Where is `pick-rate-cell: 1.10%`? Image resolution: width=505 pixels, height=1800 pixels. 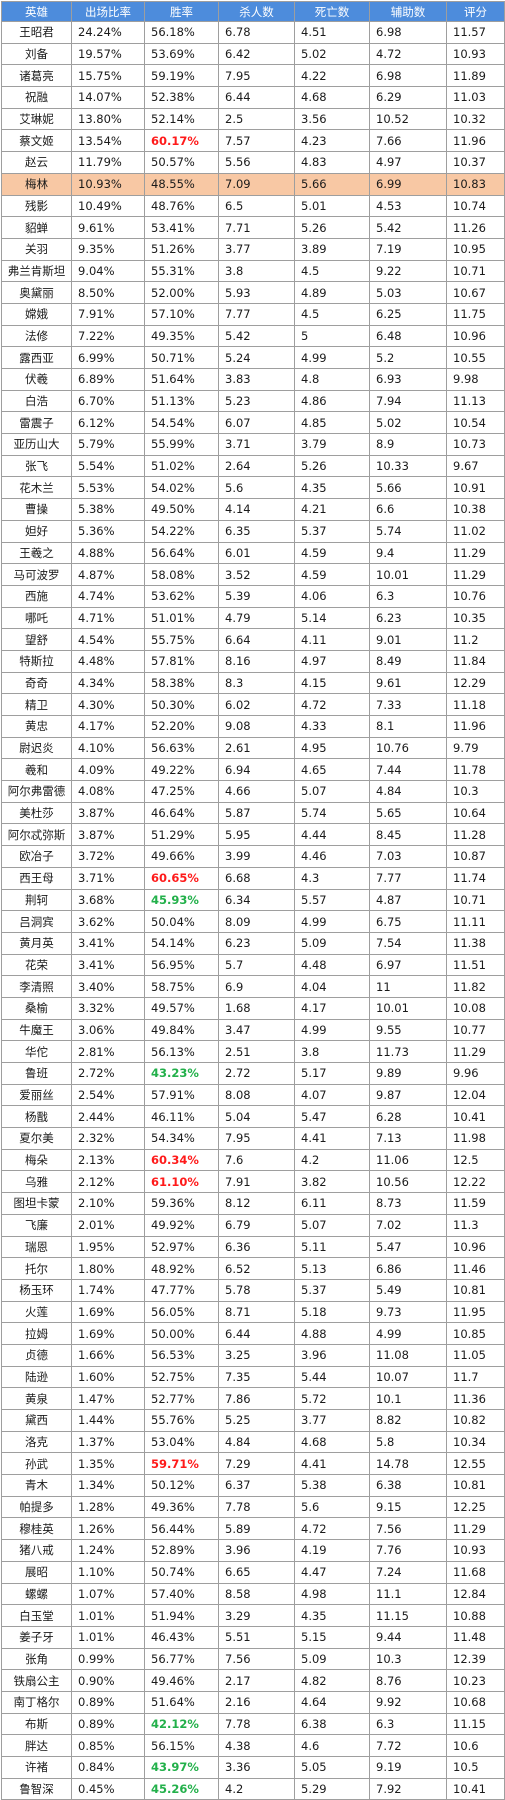
pick-rate-cell: 1.10% is located at coordinates (108, 1572).